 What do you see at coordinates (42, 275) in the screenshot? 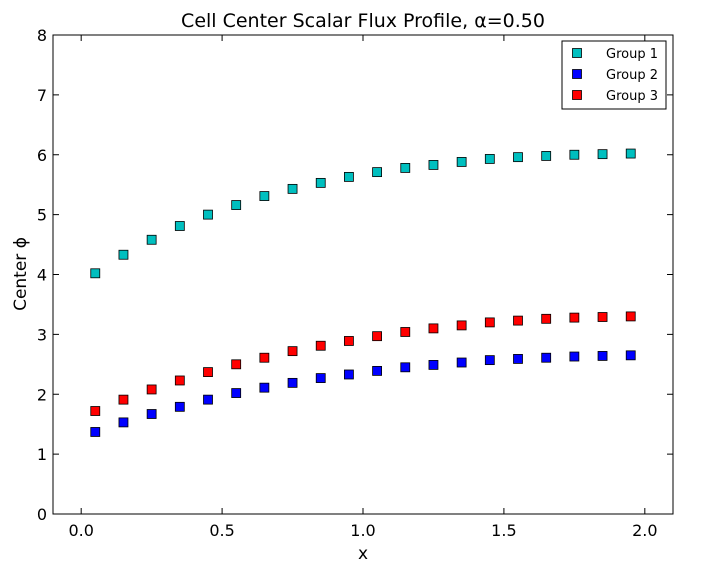
I see `y-tick-label: 4` at bounding box center [42, 275].